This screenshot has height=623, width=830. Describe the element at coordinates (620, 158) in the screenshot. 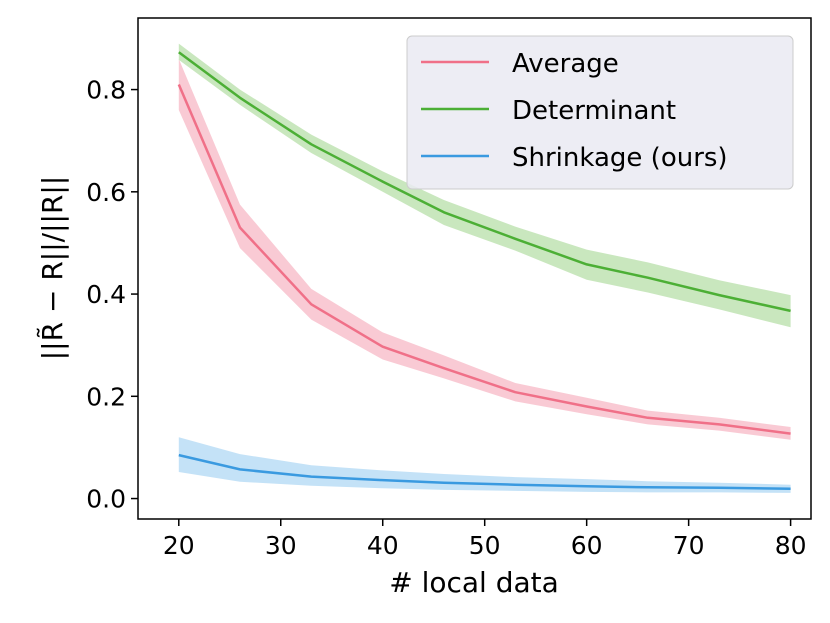

I see `shrinkage-ours-legend-label: Shrinkage (ours)` at that location.